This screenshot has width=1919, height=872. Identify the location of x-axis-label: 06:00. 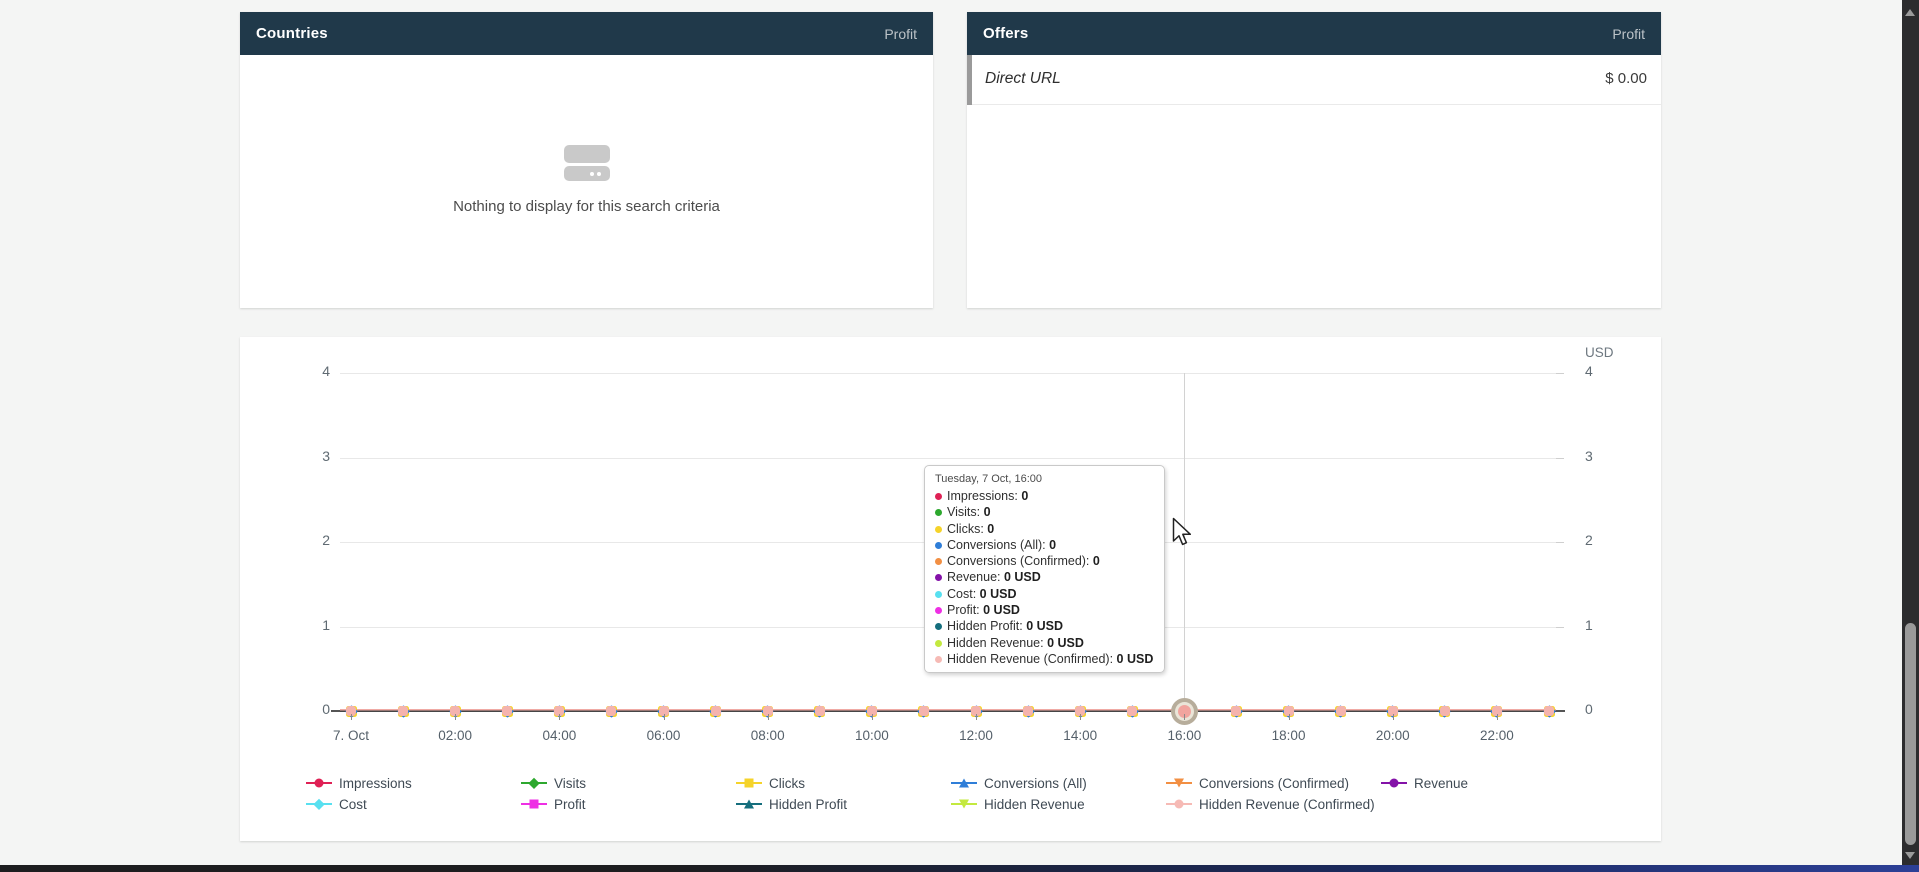
(663, 735).